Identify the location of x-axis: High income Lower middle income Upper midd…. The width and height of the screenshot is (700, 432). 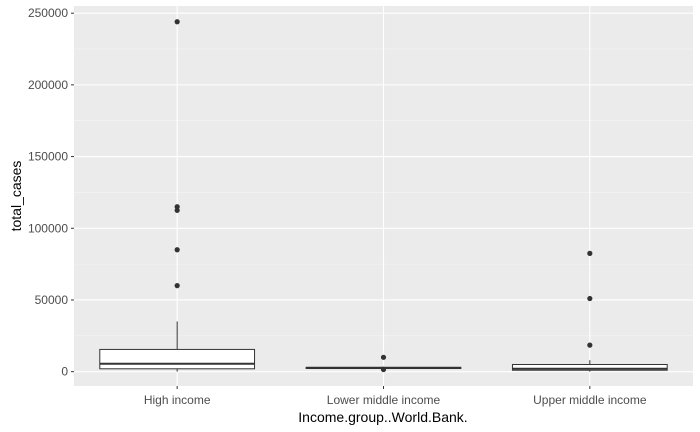
(395, 396).